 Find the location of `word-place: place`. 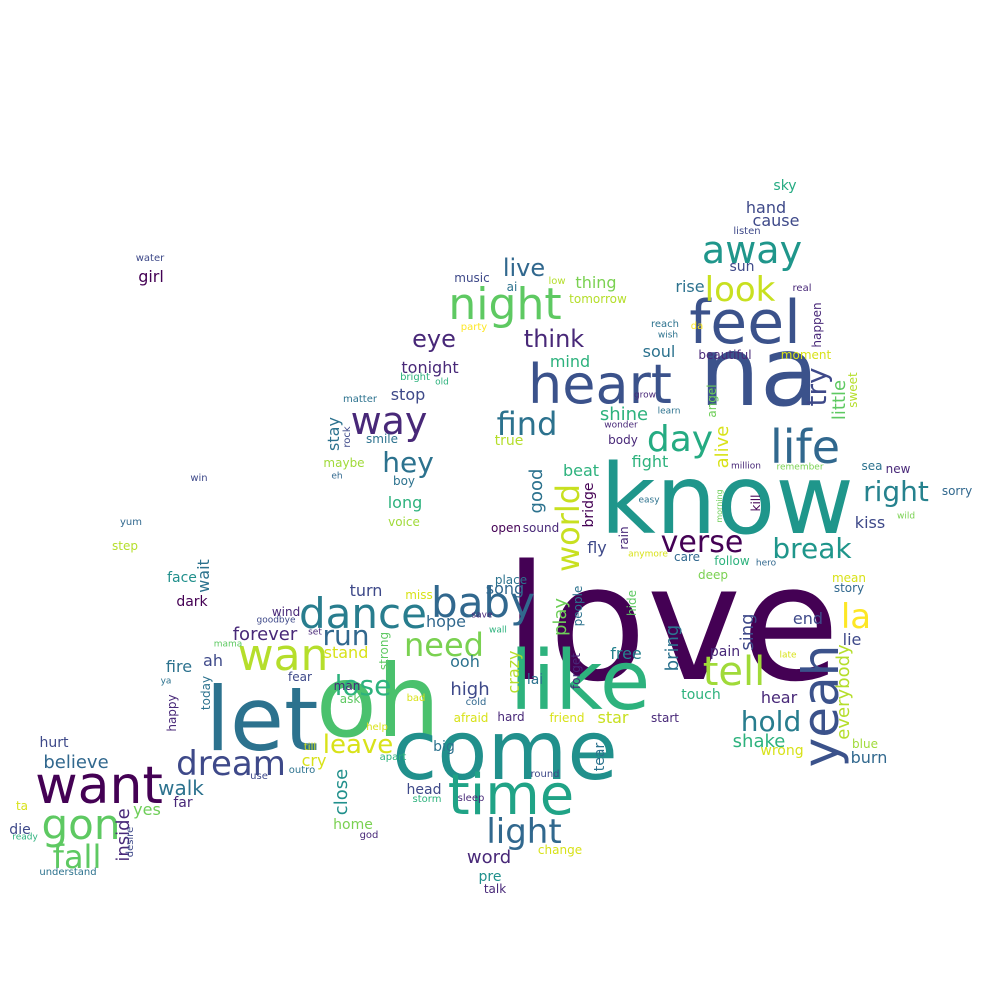

word-place: place is located at coordinates (511, 580).